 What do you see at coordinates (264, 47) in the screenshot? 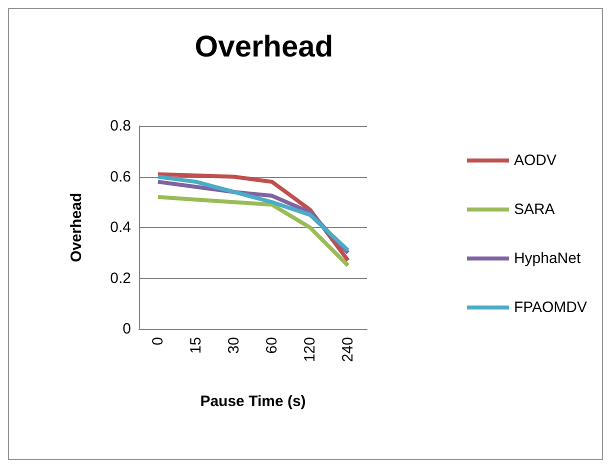
I see `chart-title: Overhead` at bounding box center [264, 47].